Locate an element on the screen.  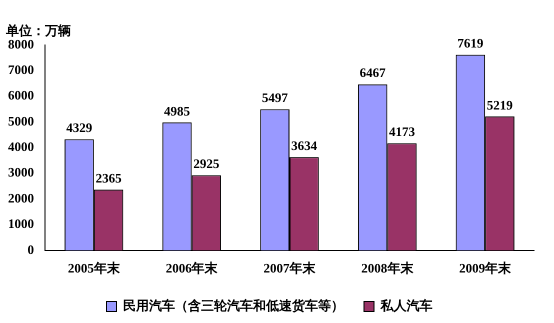
legend-label: 民用汽车（含三轮汽车和低速货车等） is located at coordinates (233, 306).